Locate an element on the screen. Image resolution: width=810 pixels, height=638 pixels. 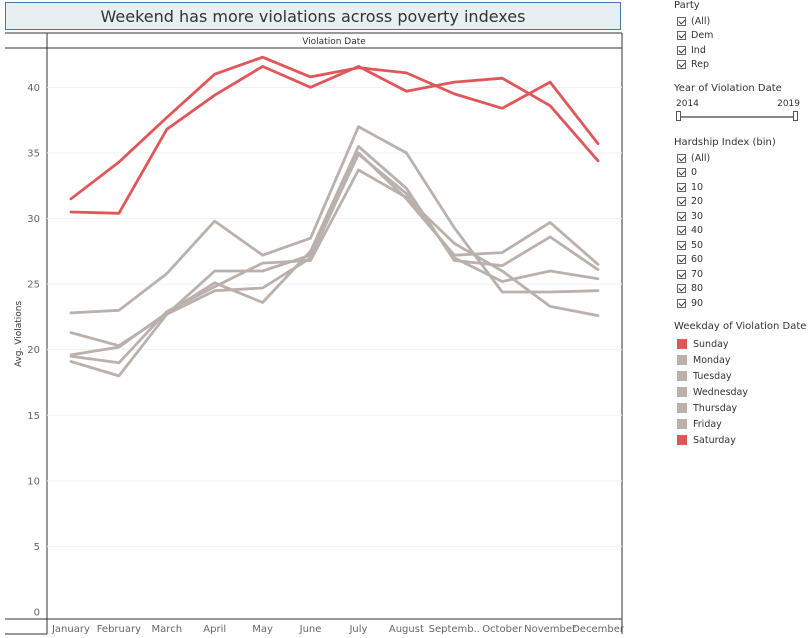
y-tick-label: 40 is located at coordinates (33, 88).